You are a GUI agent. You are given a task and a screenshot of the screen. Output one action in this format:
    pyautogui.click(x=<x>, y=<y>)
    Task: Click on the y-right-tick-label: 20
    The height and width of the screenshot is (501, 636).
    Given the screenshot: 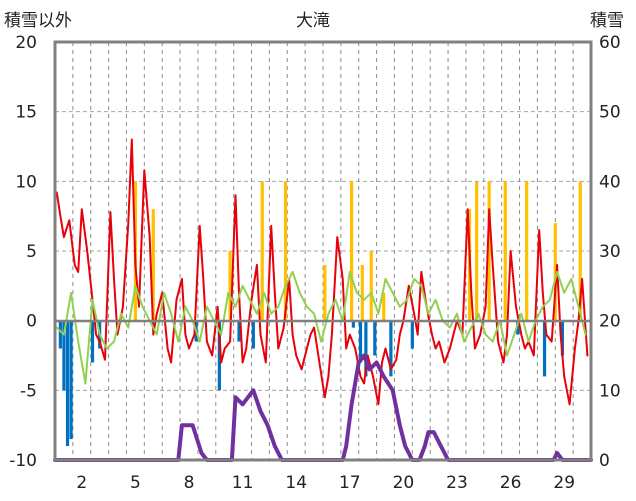 What is the action you would take?
    pyautogui.click(x=610, y=322)
    